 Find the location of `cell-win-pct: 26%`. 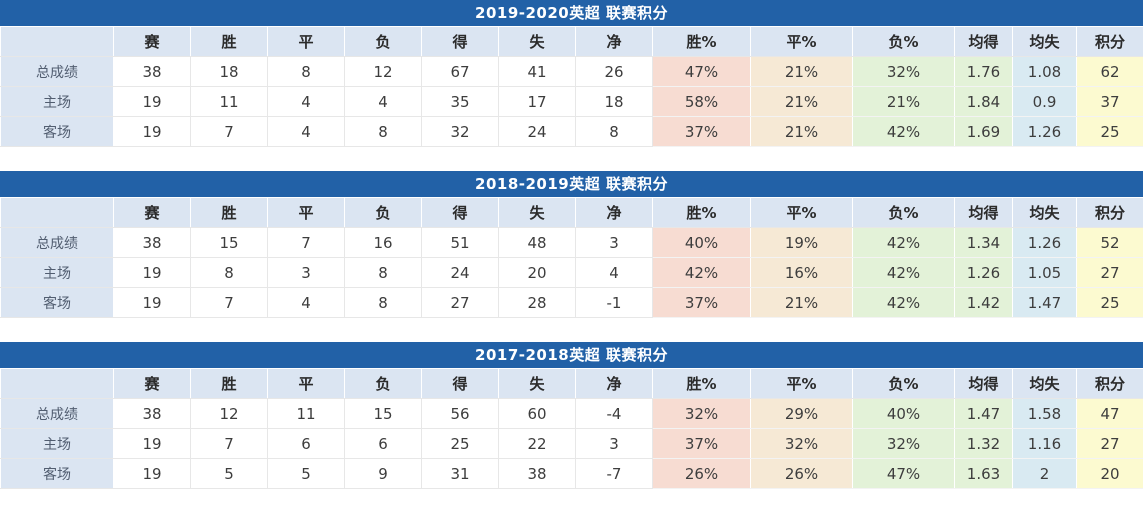

cell-win-pct: 26% is located at coordinates (702, 474).